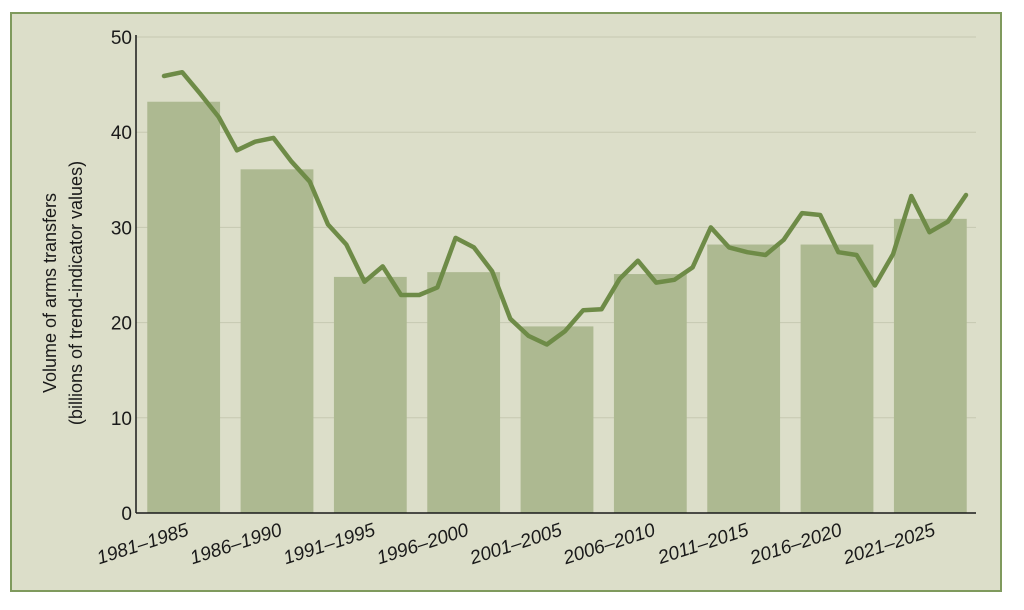 This screenshot has height=610, width=1024. I want to click on x-tick-label: 2021–2025, so click(889, 545).